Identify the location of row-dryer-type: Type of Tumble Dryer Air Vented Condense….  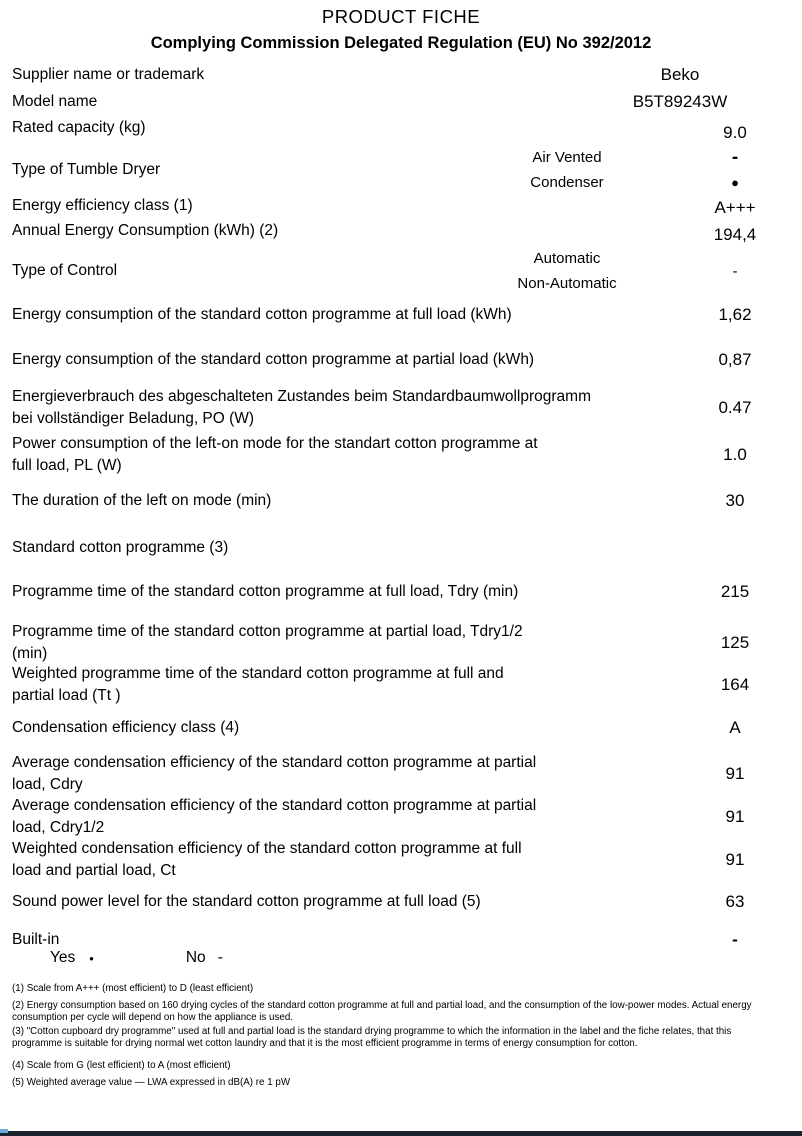
(402, 170).